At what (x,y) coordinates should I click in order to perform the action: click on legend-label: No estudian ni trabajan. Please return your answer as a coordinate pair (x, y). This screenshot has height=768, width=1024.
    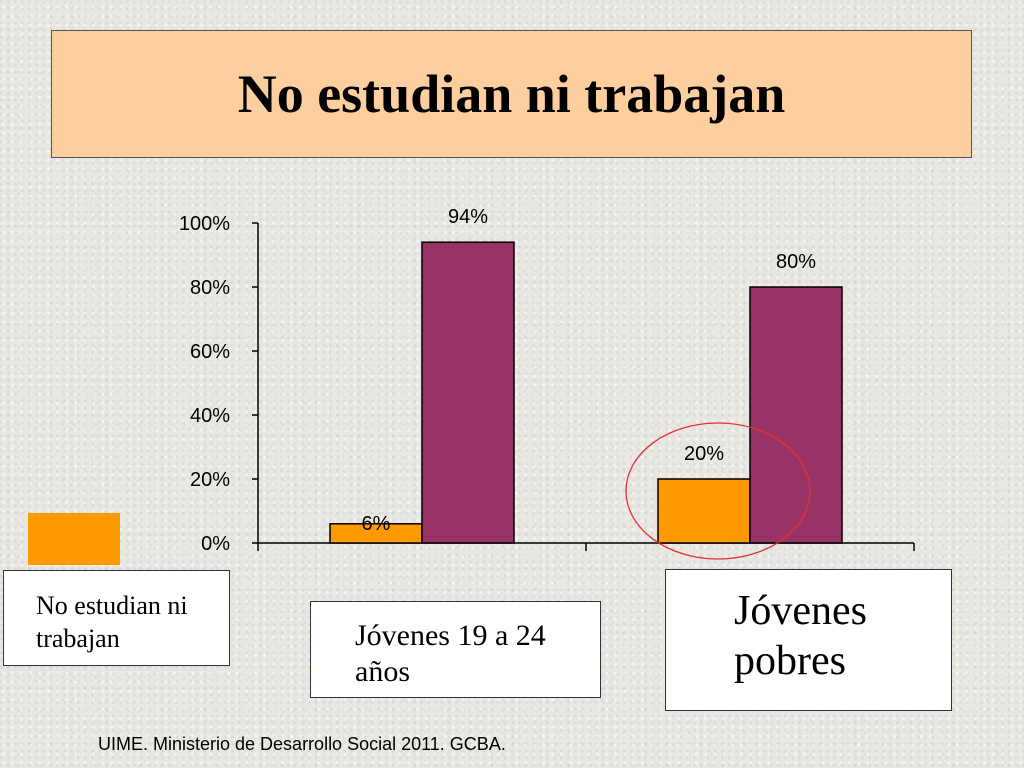
    Looking at the image, I should click on (112, 622).